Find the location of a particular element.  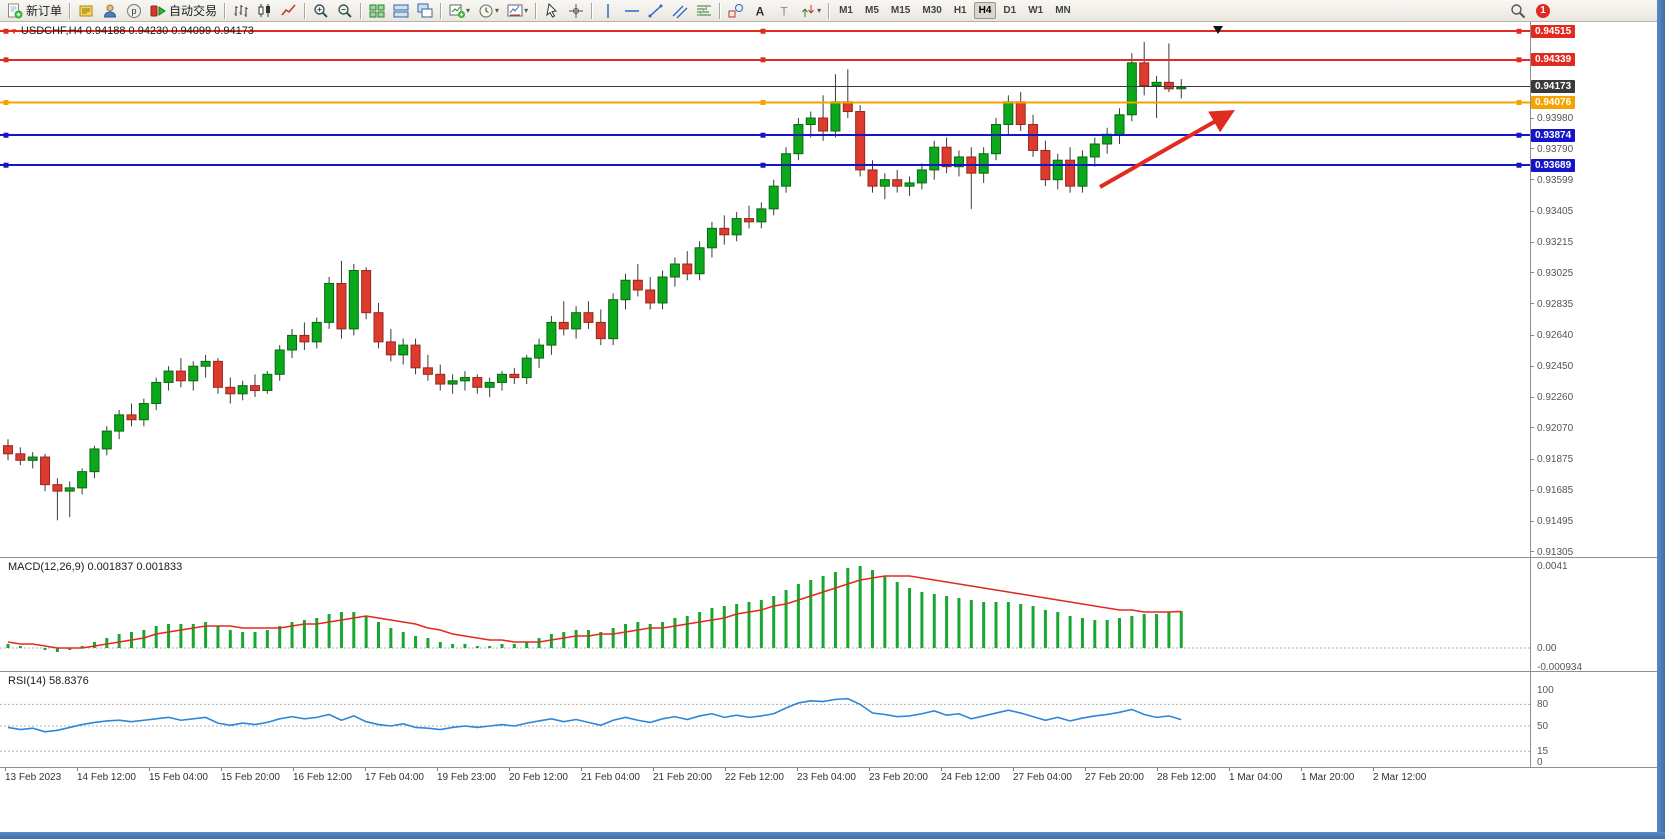

new-chart-icon is located at coordinates (457, 11).